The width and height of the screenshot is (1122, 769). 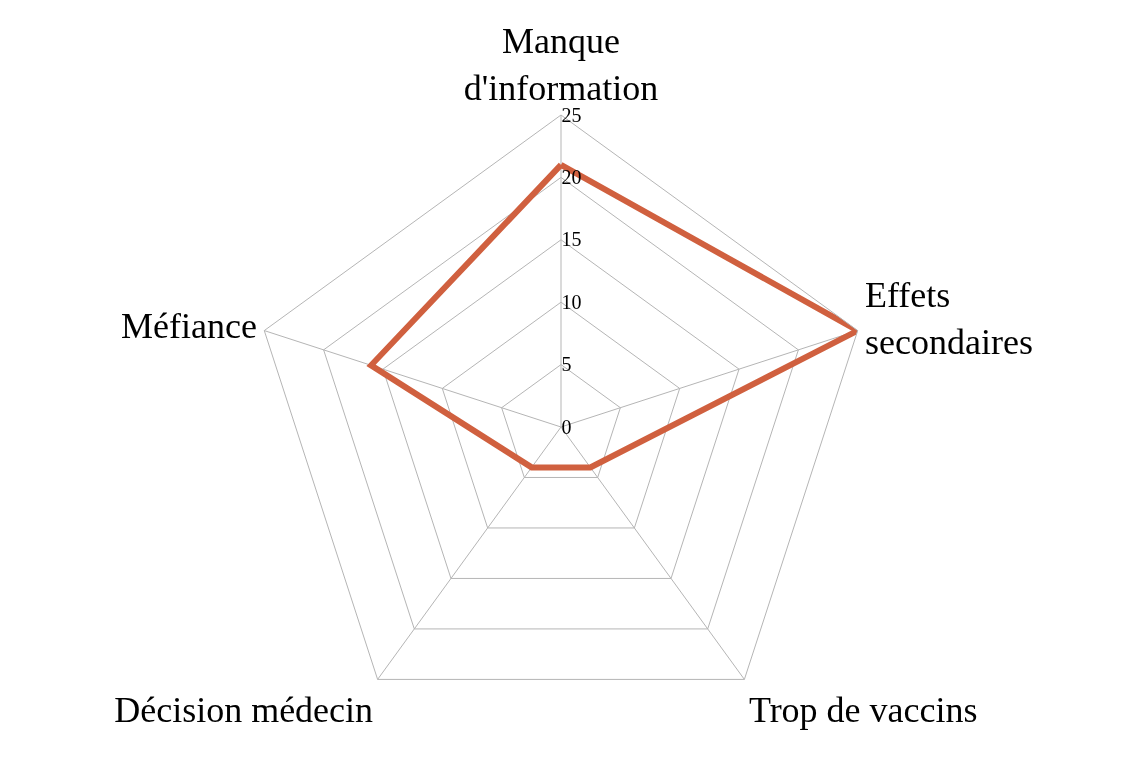 What do you see at coordinates (949, 319) in the screenshot?
I see `spoke-label: Effets secondaires` at bounding box center [949, 319].